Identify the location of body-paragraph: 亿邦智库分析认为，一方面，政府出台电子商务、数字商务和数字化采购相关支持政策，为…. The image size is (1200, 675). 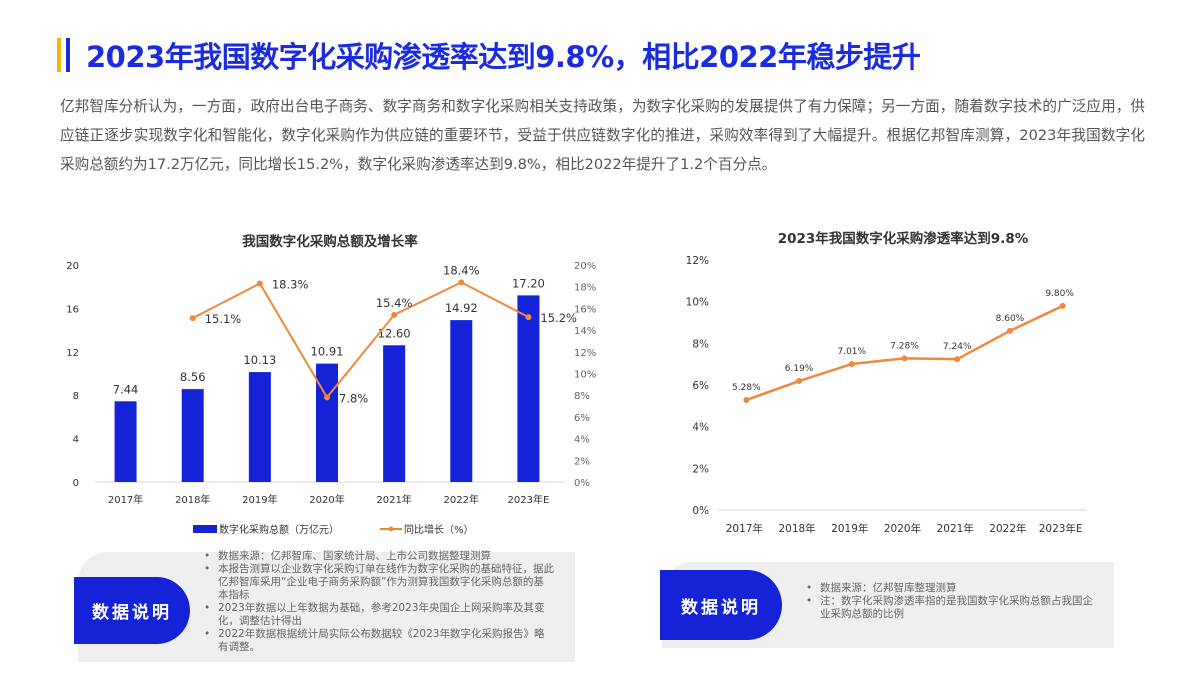
(602, 135).